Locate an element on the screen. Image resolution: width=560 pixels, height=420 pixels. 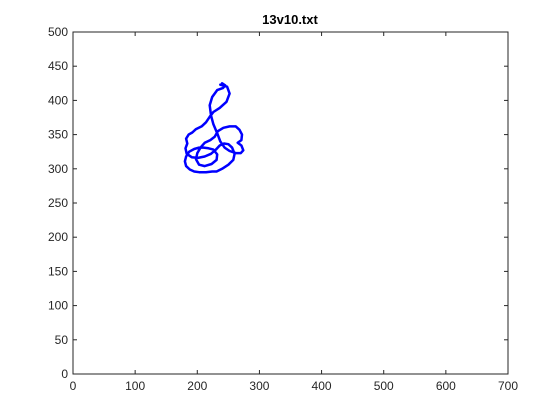
x-tick-label: 100 is located at coordinates (135, 386).